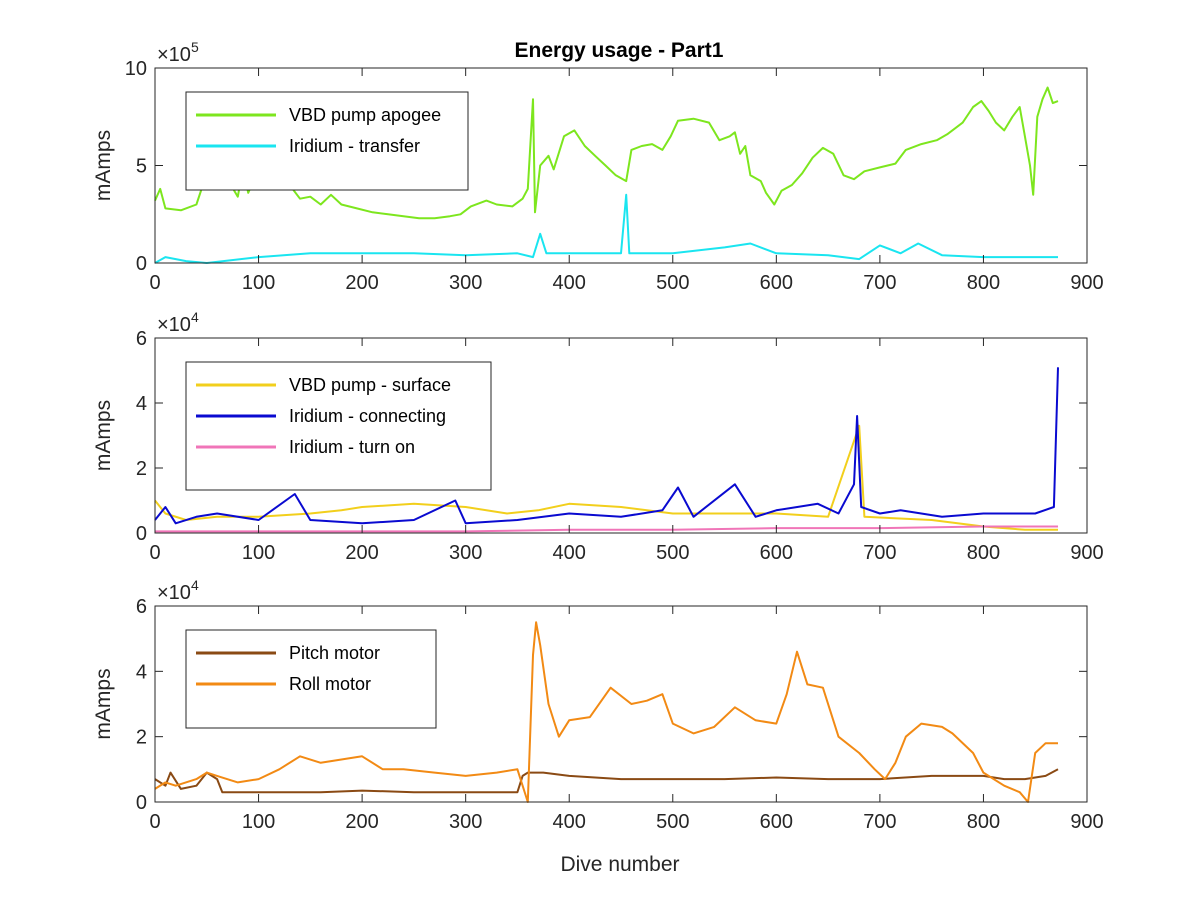 This screenshot has height=900, width=1200. Describe the element at coordinates (334, 653) in the screenshot. I see `bottom-legend-label-1: Pitch motor` at that location.